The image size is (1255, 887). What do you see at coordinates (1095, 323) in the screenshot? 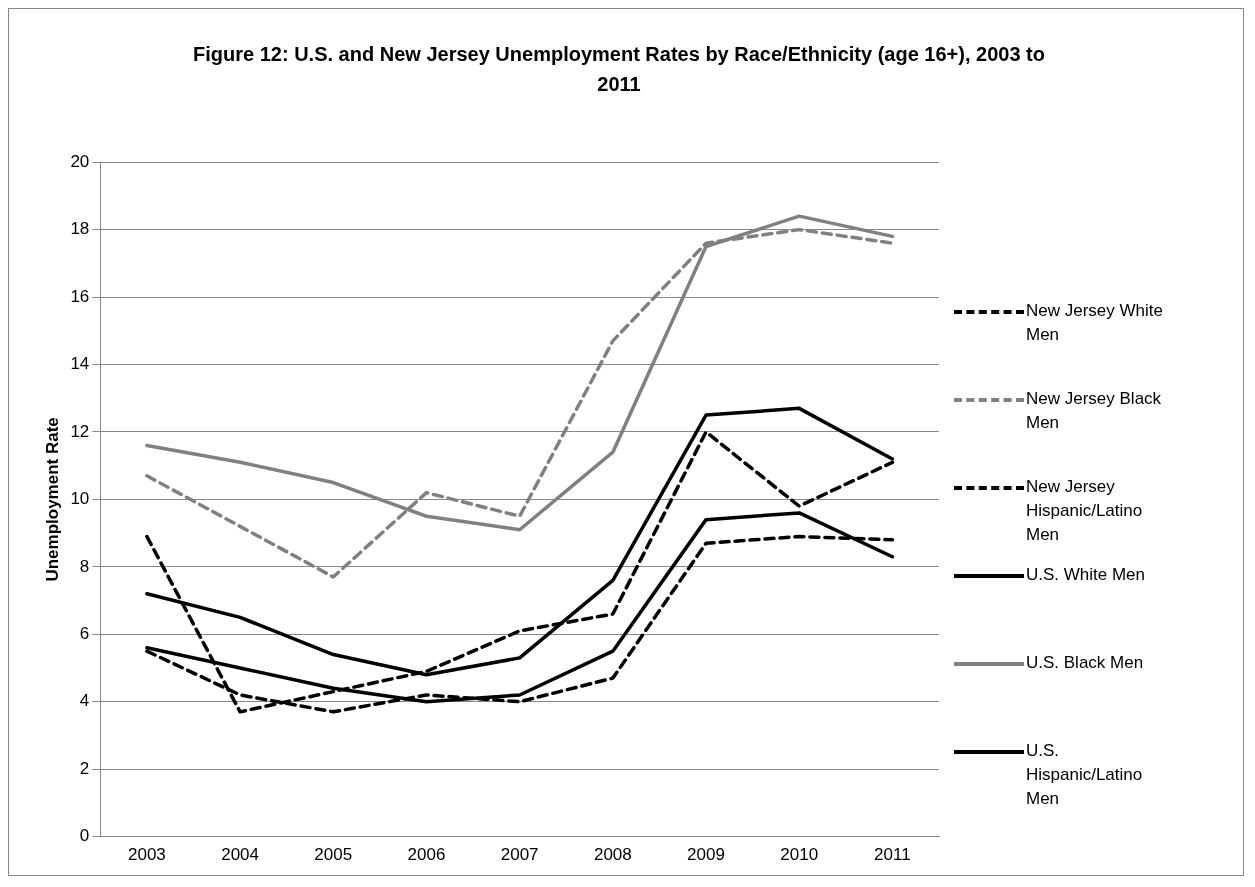
I see `legend-label: New Jersey White Men` at bounding box center [1095, 323].